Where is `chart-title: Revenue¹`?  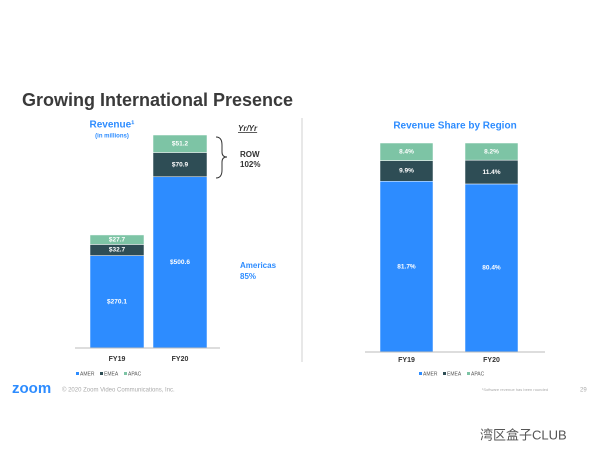 chart-title: Revenue¹ is located at coordinates (112, 125).